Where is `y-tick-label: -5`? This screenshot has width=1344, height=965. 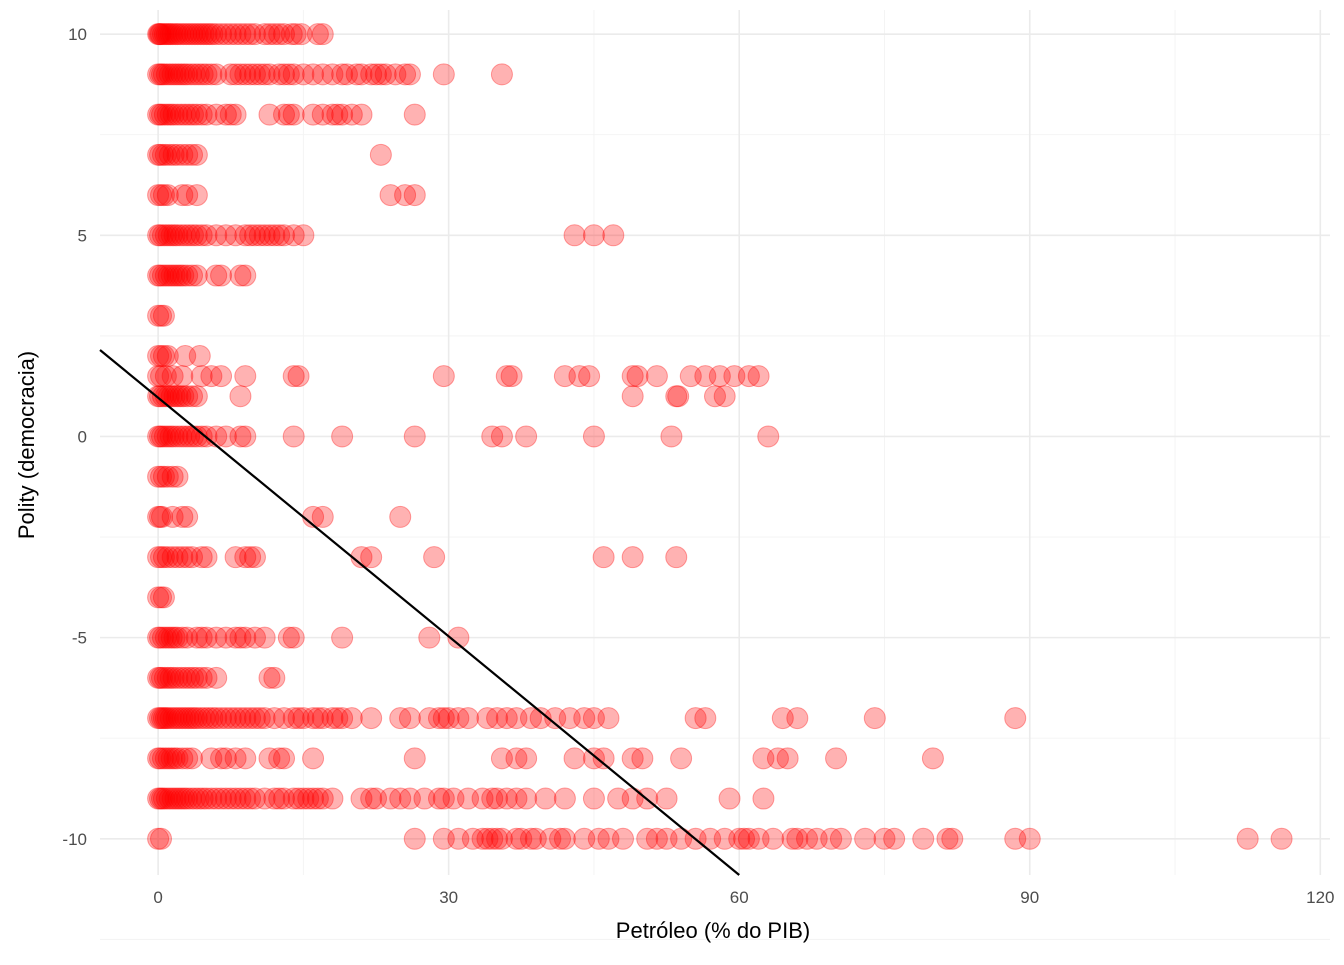 y-tick-label: -5 is located at coordinates (79, 638).